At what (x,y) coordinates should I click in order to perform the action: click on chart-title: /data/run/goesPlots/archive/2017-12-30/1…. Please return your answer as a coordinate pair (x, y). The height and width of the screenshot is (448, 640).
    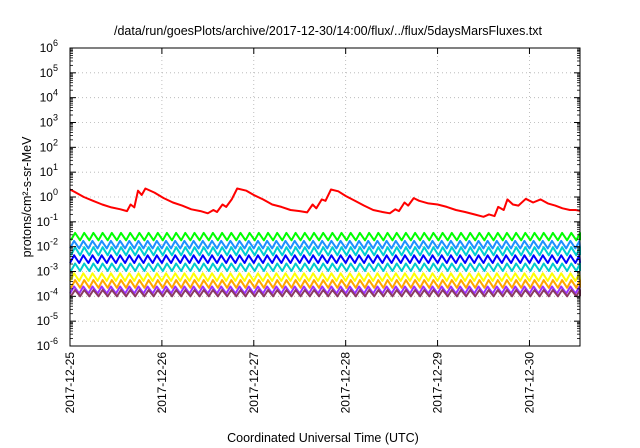
    Looking at the image, I should click on (328, 31).